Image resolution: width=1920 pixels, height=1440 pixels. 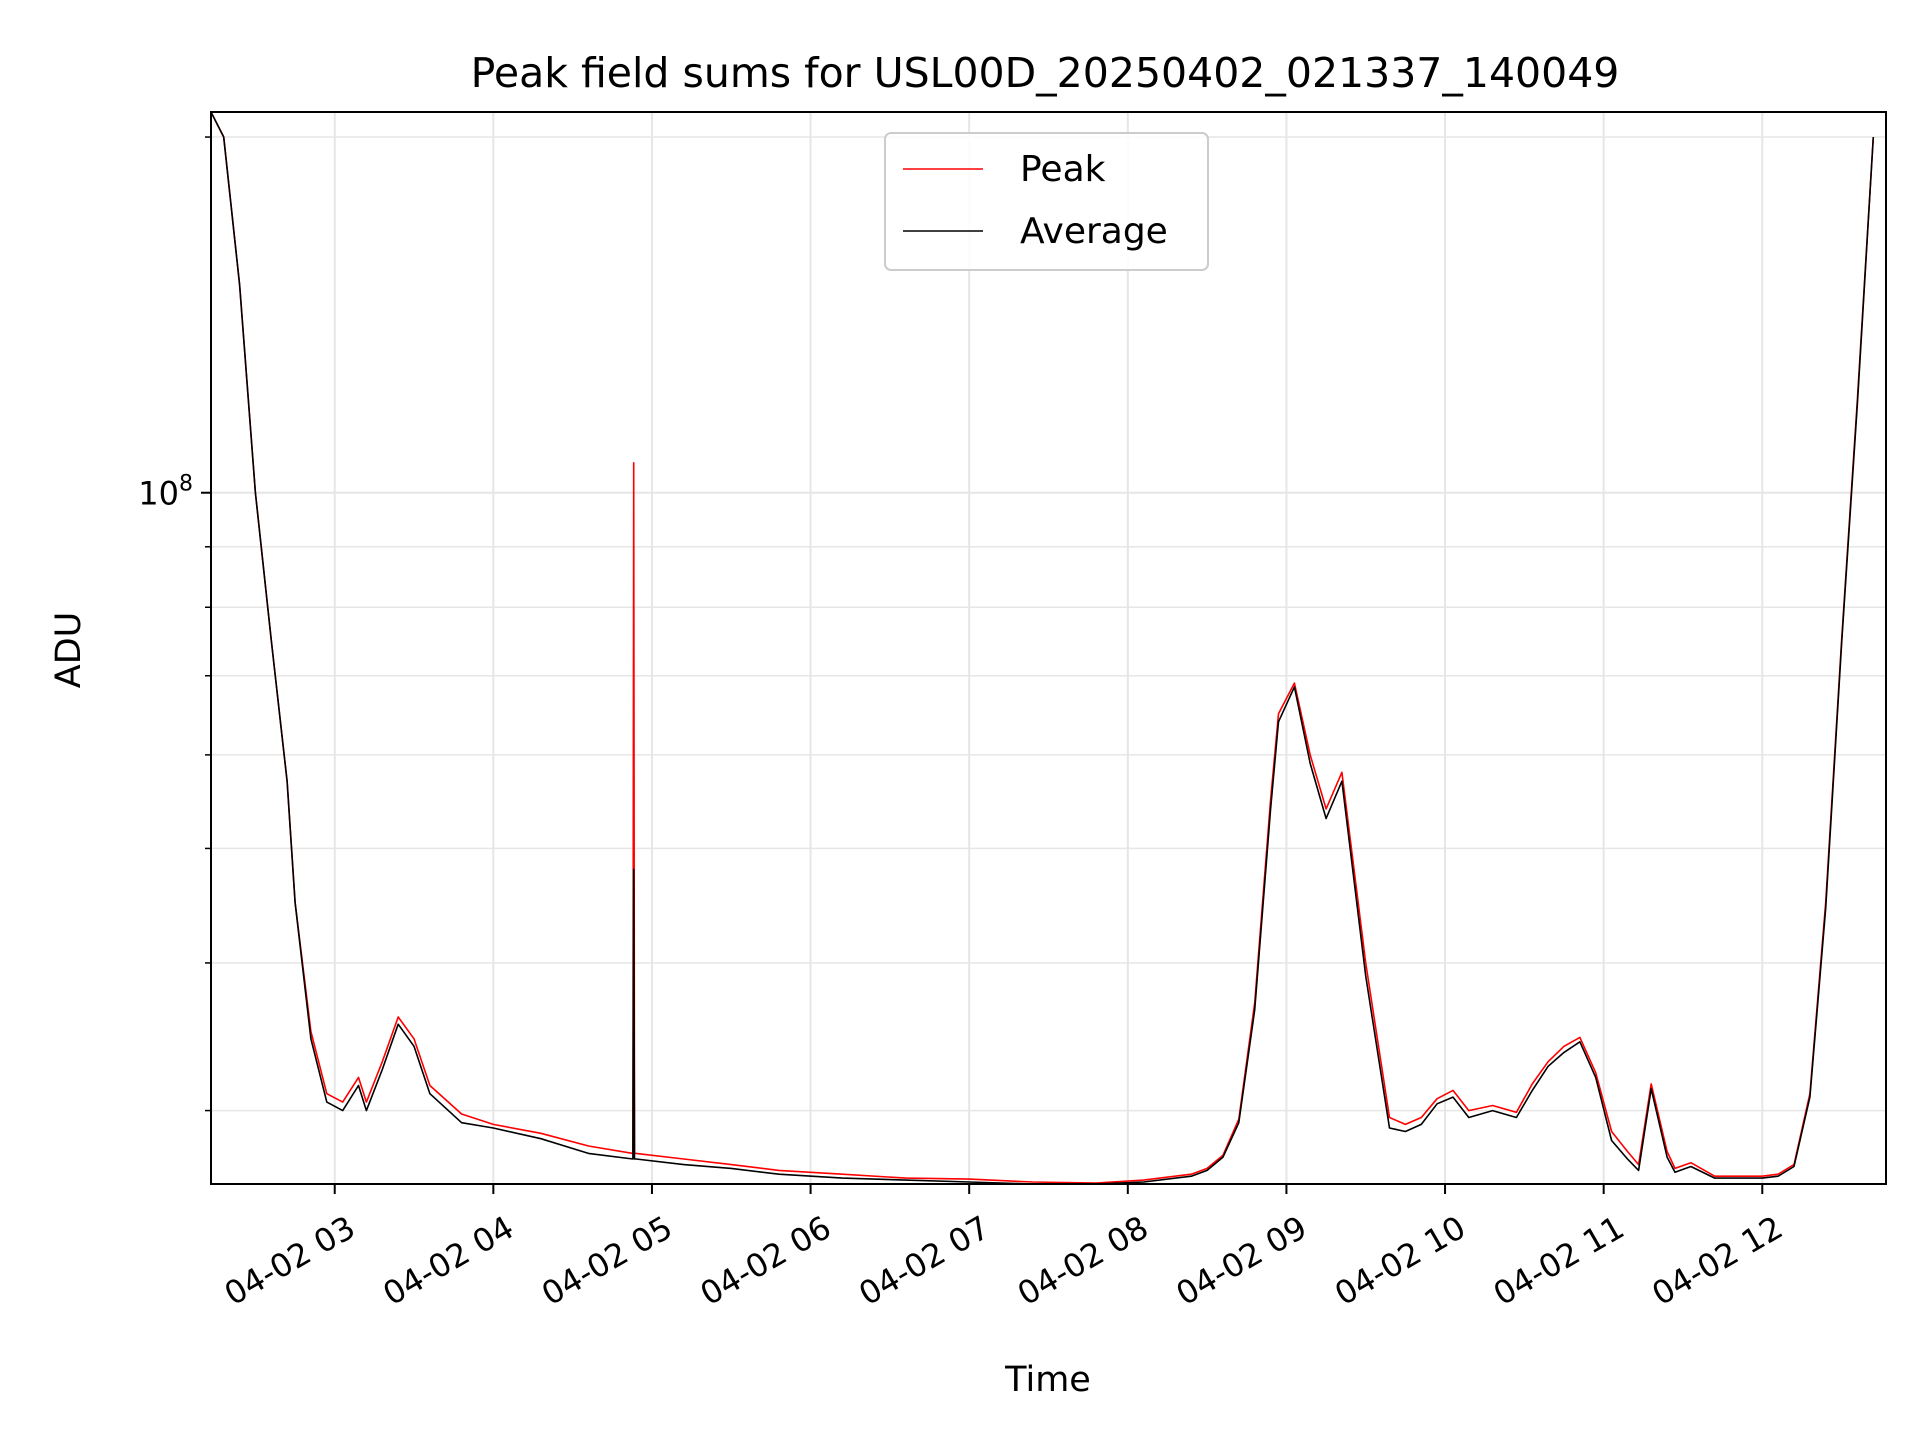 What do you see at coordinates (1063, 169) in the screenshot?
I see `legend-peak-label: Peak` at bounding box center [1063, 169].